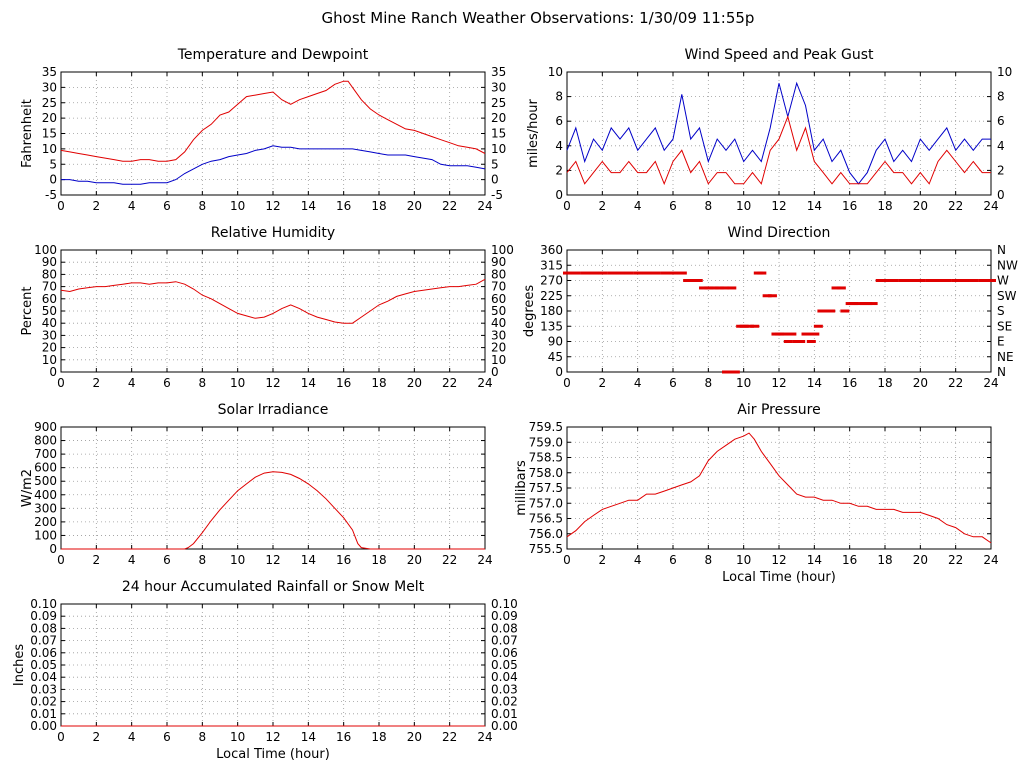 This screenshot has width=1024, height=773. I want to click on x-tick-label: 6, so click(673, 206).